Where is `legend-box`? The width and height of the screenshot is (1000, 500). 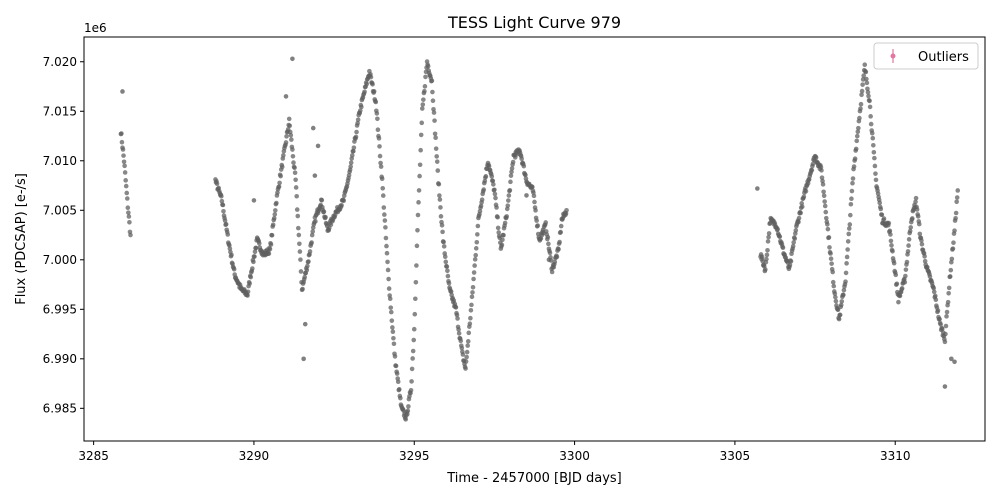
legend-box is located at coordinates (926, 56).